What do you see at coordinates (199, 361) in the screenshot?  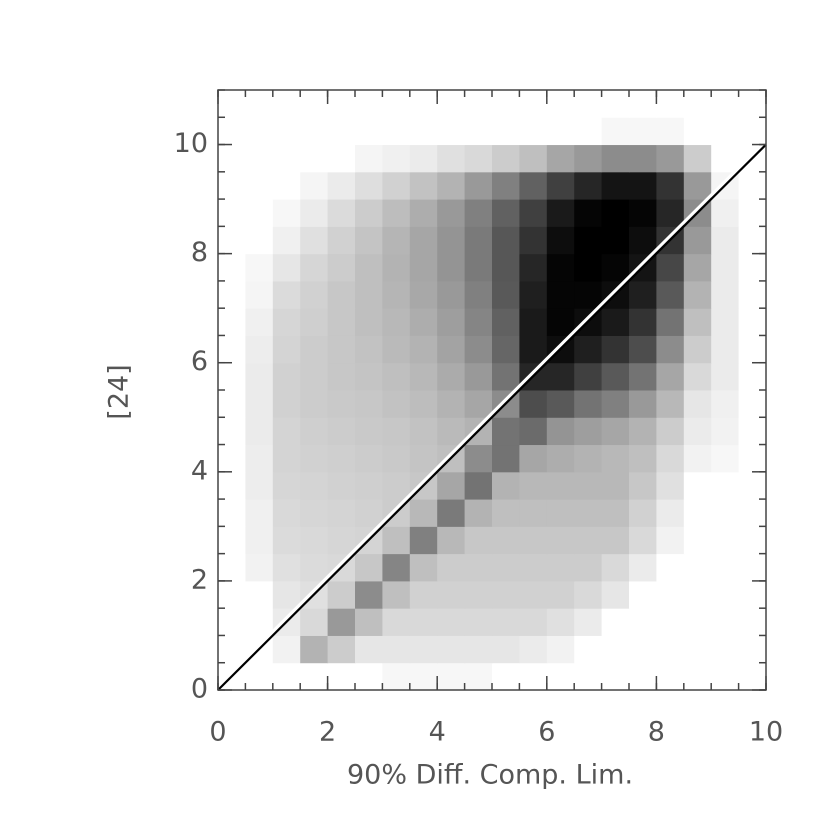 I see `y-tick-label: 6` at bounding box center [199, 361].